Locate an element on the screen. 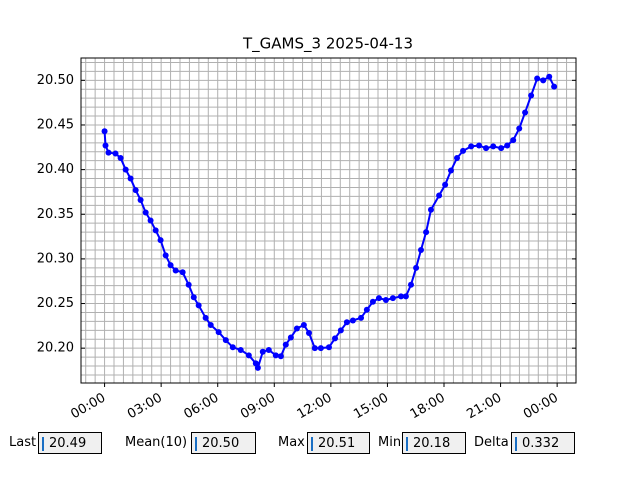 The width and height of the screenshot is (640, 480). y-tick-label: 20.45 is located at coordinates (55, 124).